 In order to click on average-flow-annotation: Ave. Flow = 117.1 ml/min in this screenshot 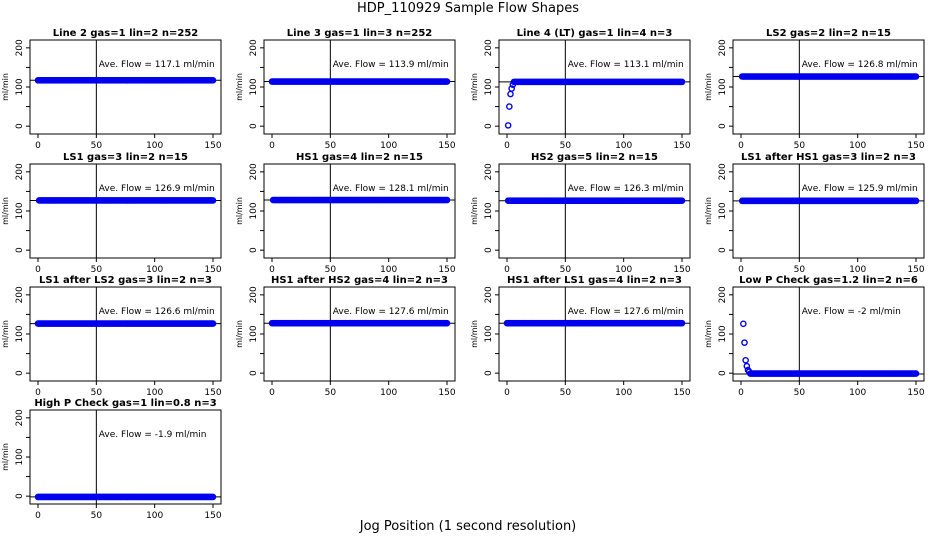, I will do `click(157, 65)`.